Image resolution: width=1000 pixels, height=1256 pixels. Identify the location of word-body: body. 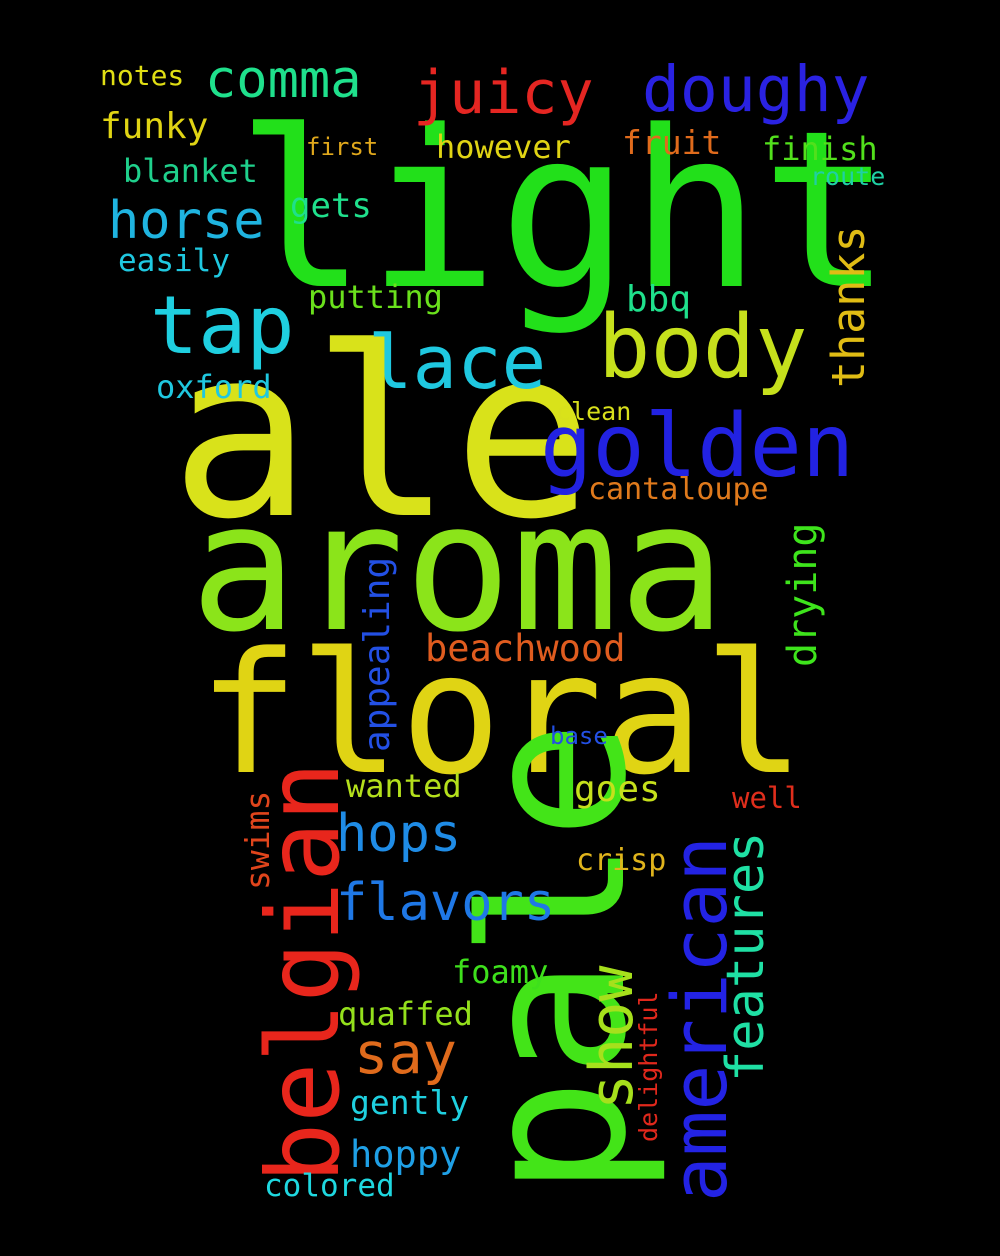
(703, 347).